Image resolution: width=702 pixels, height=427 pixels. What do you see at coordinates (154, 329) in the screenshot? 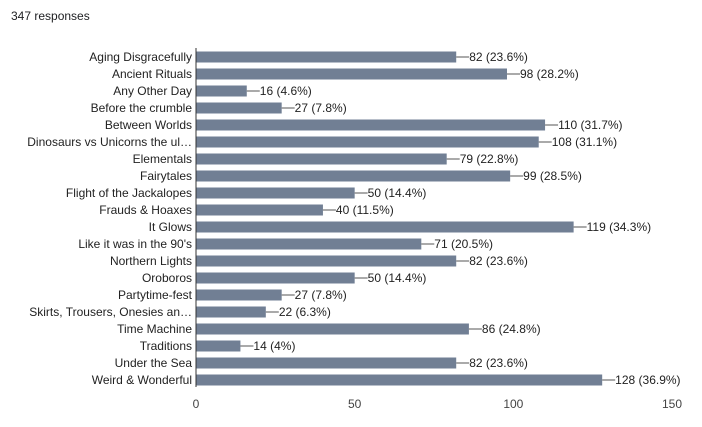
I see `category-label: Time Machine` at bounding box center [154, 329].